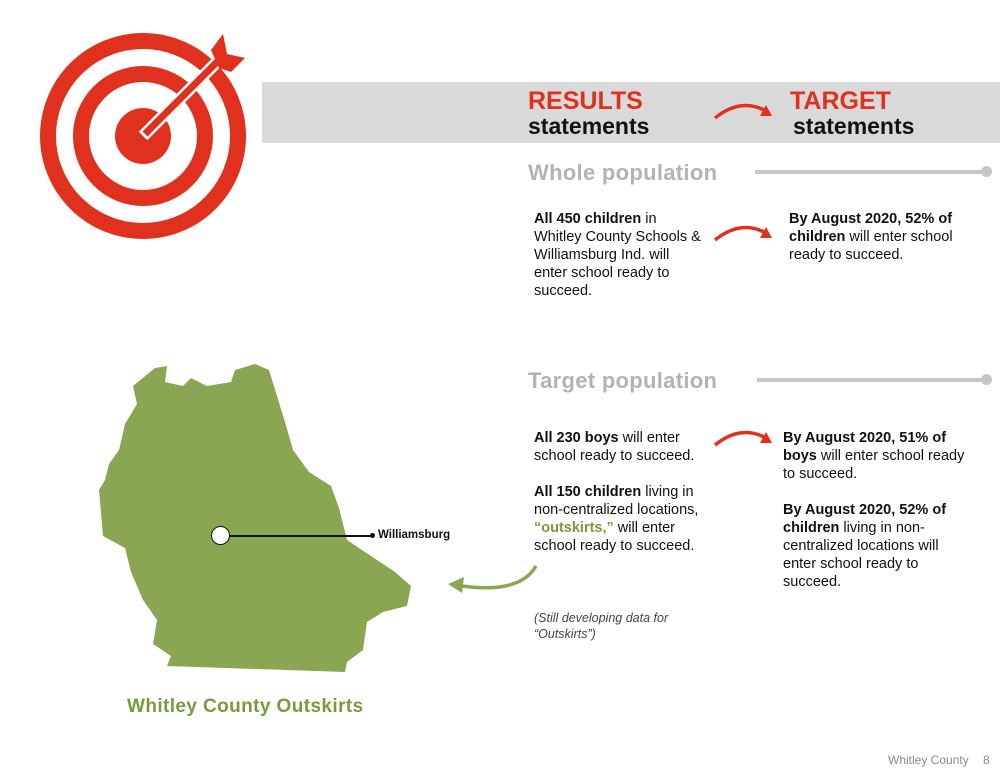 This screenshot has height=773, width=1000. I want to click on results-subheading: statements, so click(589, 126).